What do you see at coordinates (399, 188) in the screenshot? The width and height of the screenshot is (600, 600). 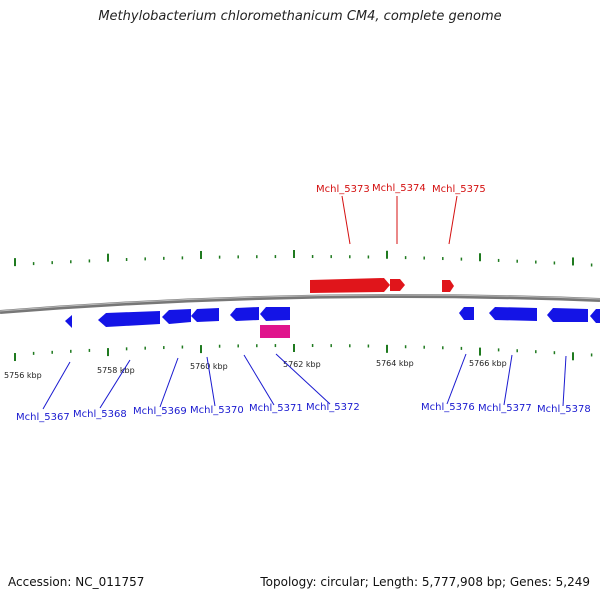 I see `gene-label-forward: Mchl_5374` at bounding box center [399, 188].